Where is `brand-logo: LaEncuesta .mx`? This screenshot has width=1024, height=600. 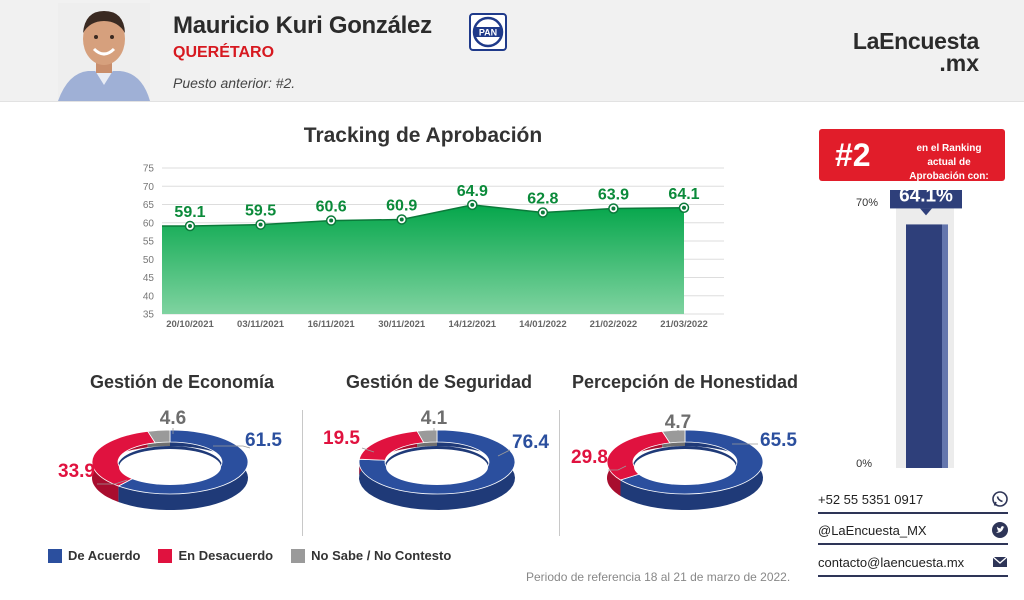 brand-logo: LaEncuesta .mx is located at coordinates (912, 52).